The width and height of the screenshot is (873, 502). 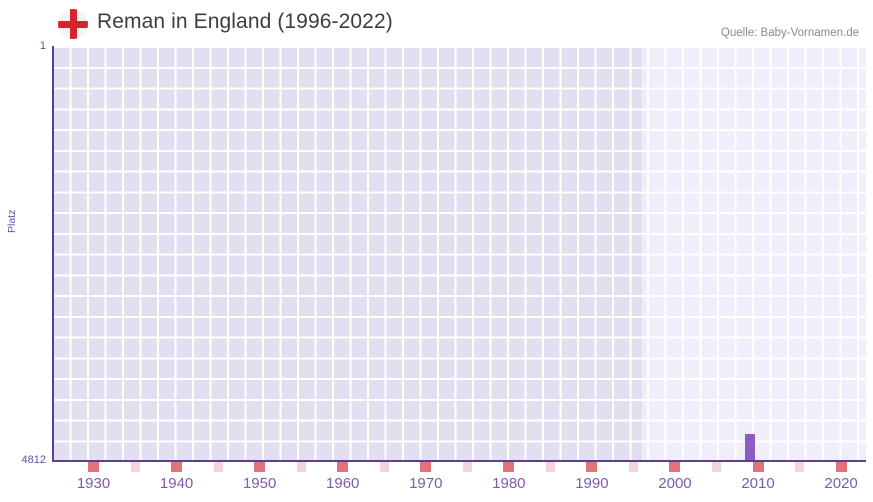 I want to click on y-axis-line, so click(x=53, y=254).